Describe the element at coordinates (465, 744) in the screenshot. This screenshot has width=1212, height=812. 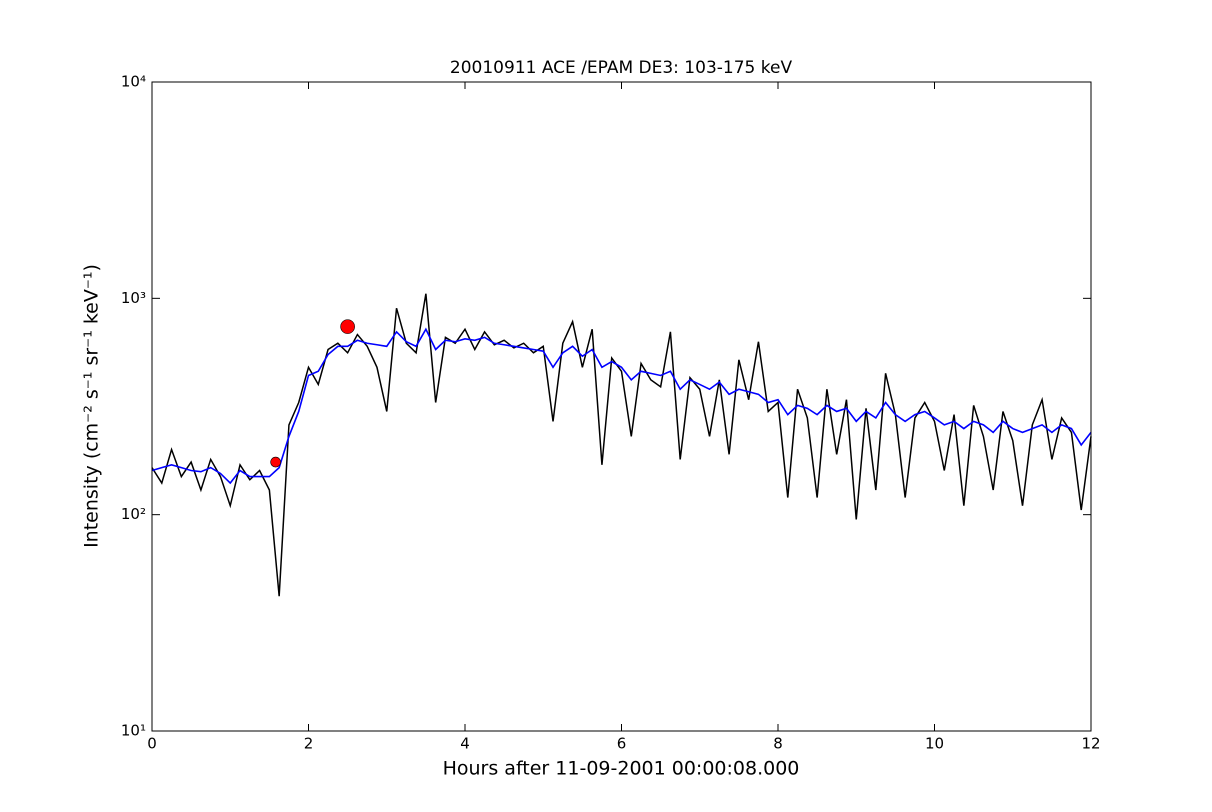
I see `x-tick-label: 4` at that location.